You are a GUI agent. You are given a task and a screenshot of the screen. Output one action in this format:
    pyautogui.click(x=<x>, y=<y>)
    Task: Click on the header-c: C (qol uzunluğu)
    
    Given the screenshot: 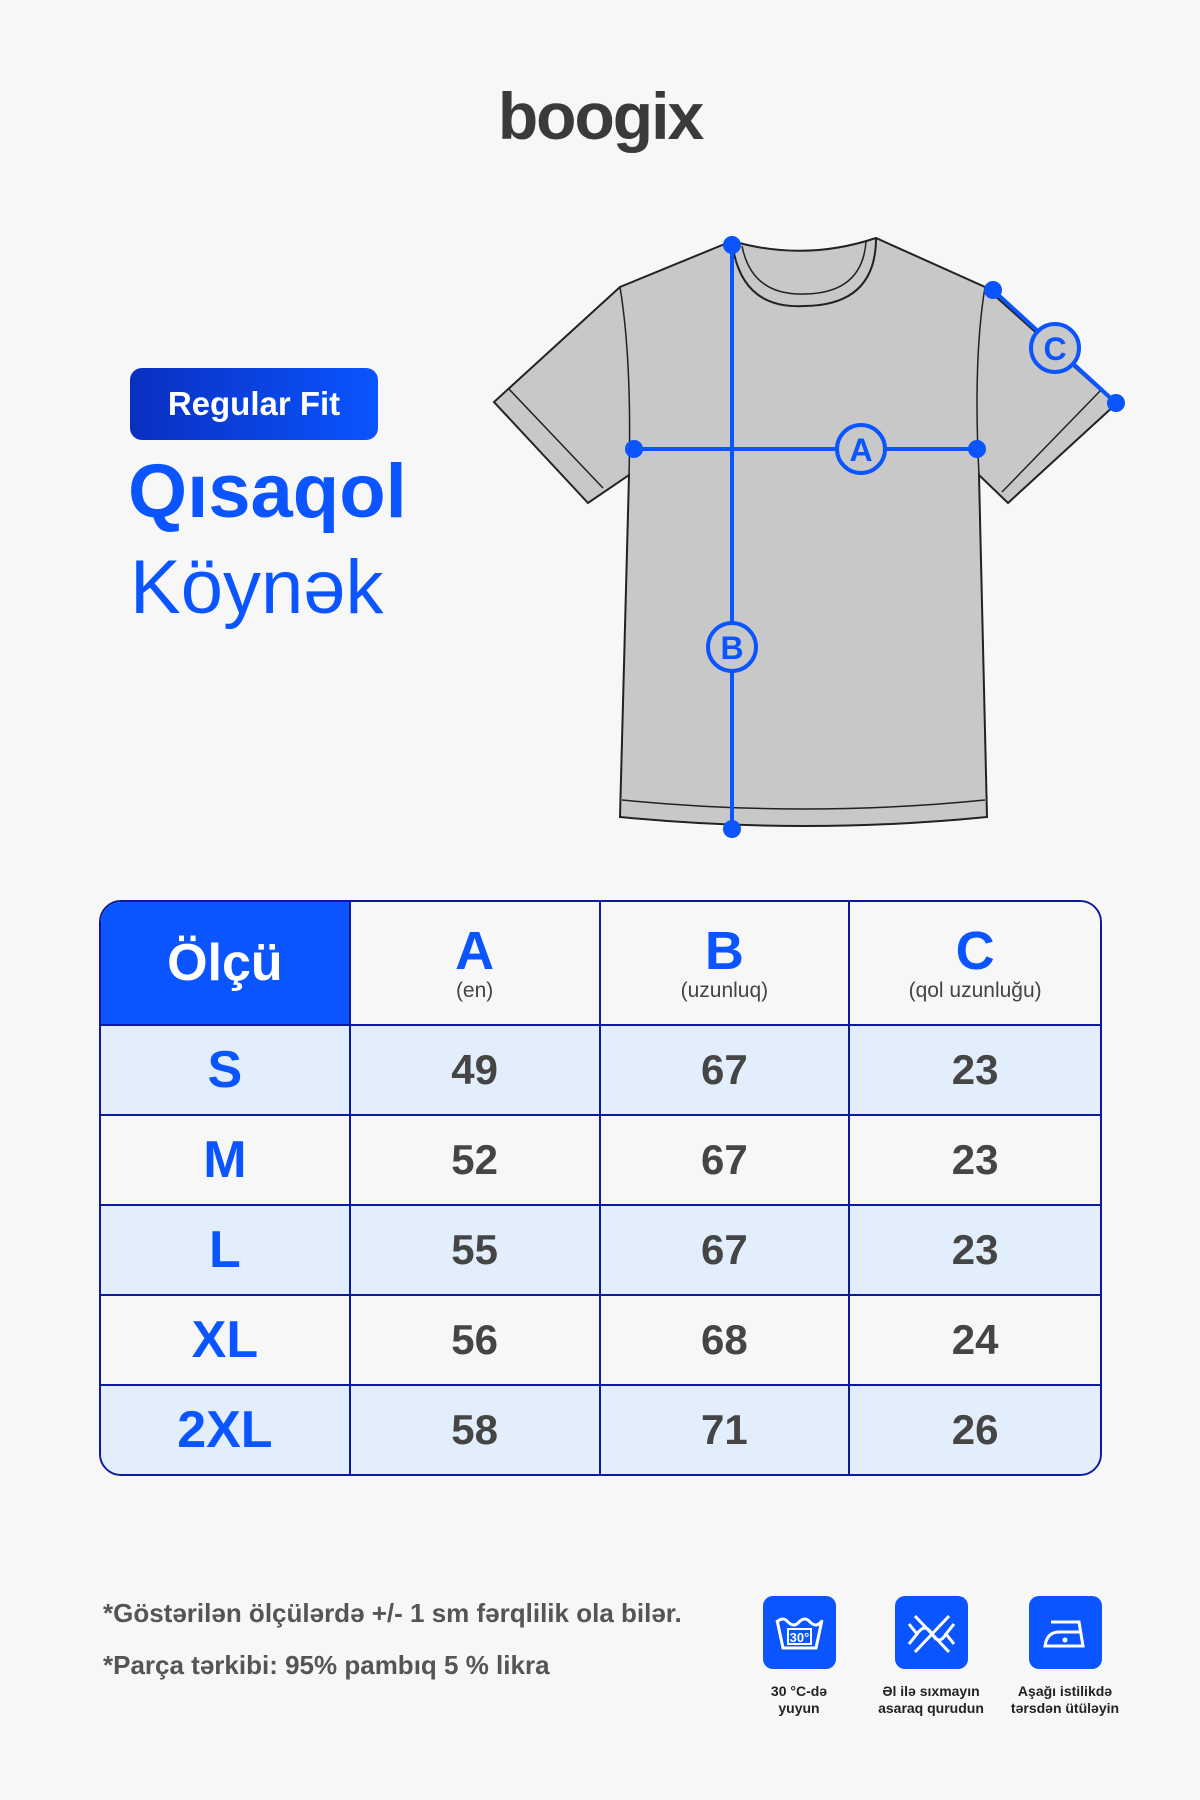 What is the action you would take?
    pyautogui.click(x=975, y=964)
    